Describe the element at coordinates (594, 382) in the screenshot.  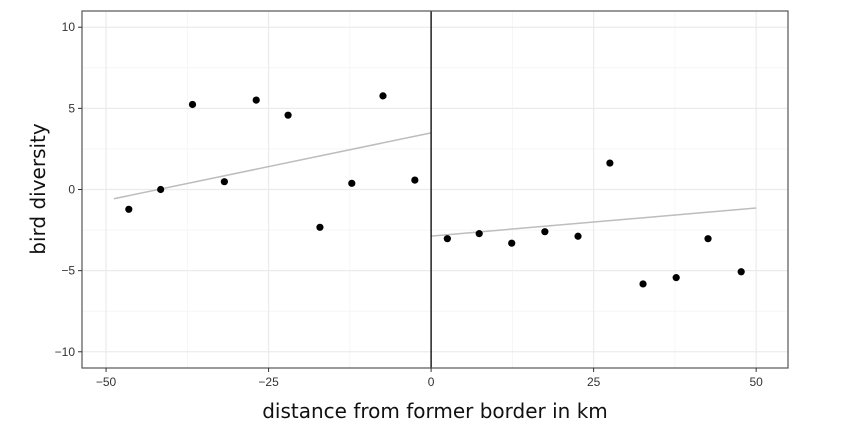
I see `x-tick-label: 25` at that location.